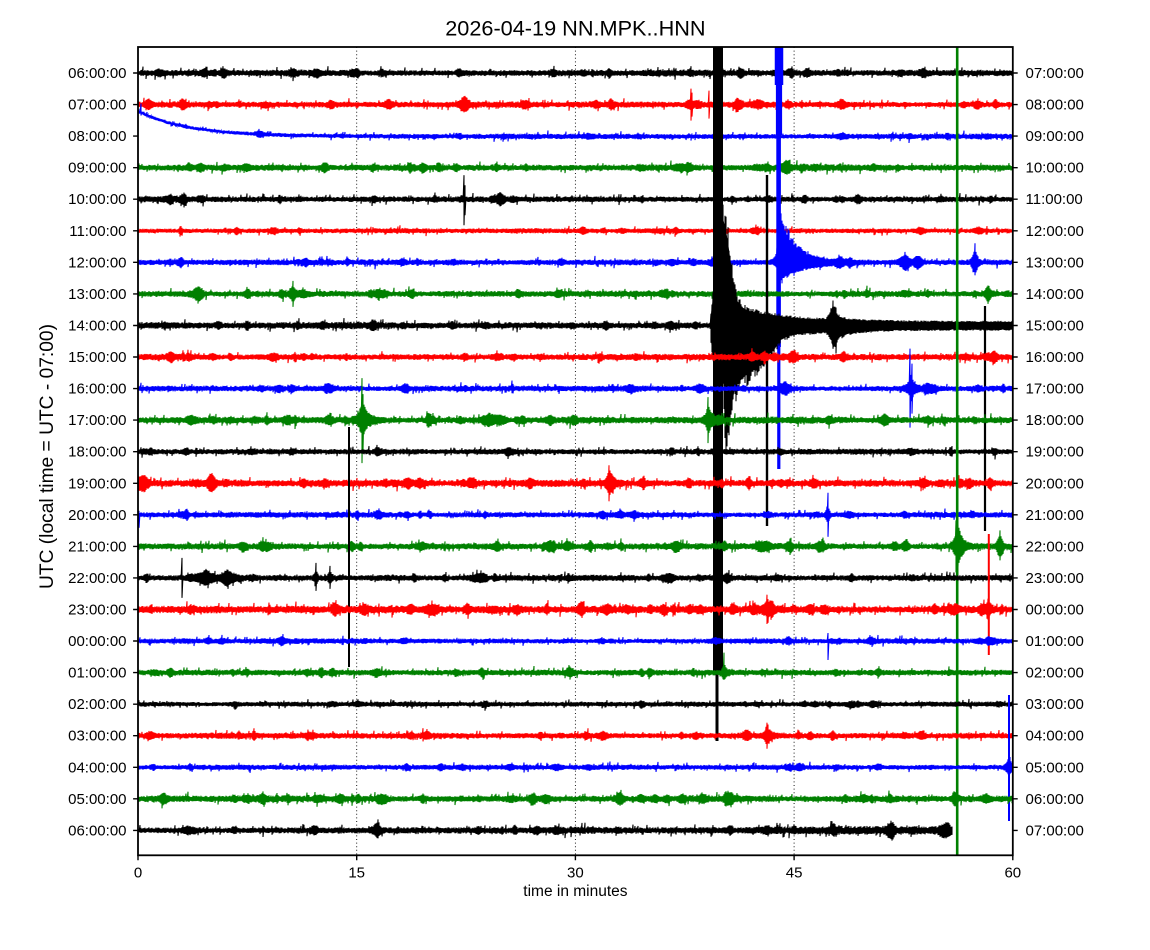 This screenshot has height=950, width=1150. Describe the element at coordinates (575, 891) in the screenshot. I see `svg-text: time in minutes` at that location.